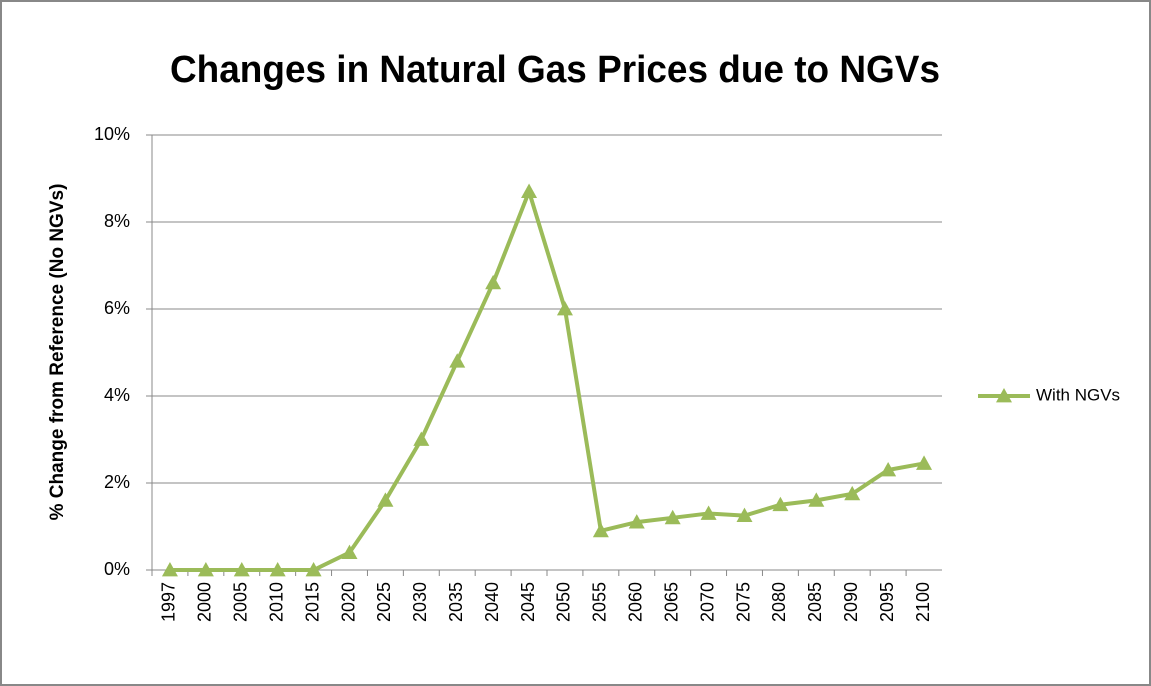 The height and width of the screenshot is (686, 1151). What do you see at coordinates (887, 602) in the screenshot?
I see `x-tick-label: 2095` at bounding box center [887, 602].